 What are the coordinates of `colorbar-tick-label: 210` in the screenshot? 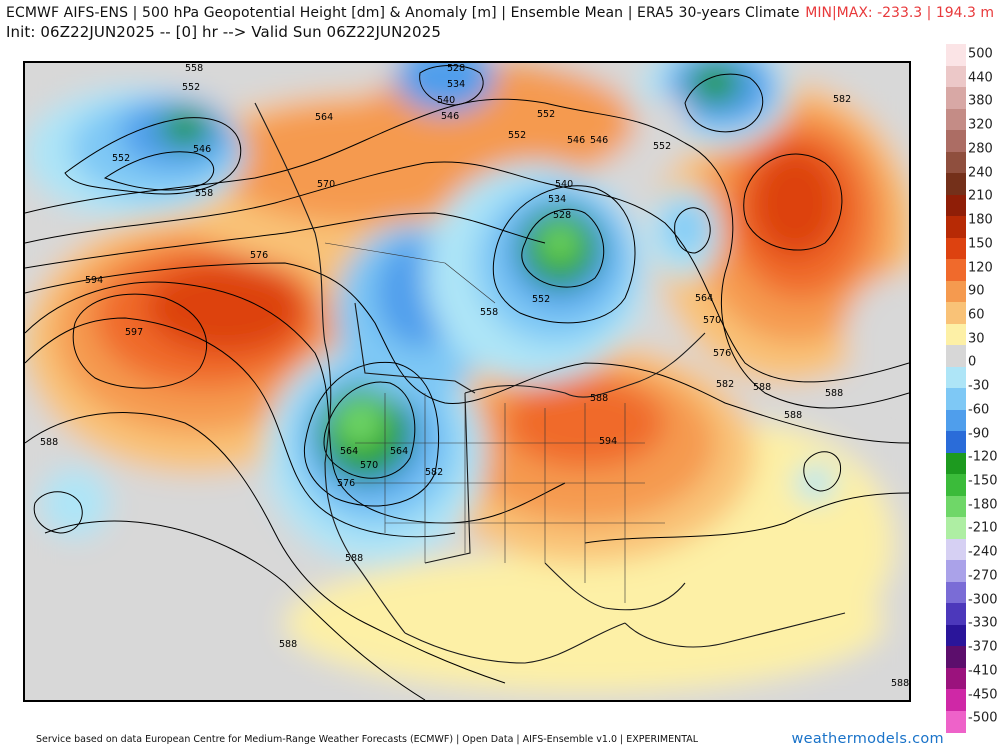 It's located at (980, 196).